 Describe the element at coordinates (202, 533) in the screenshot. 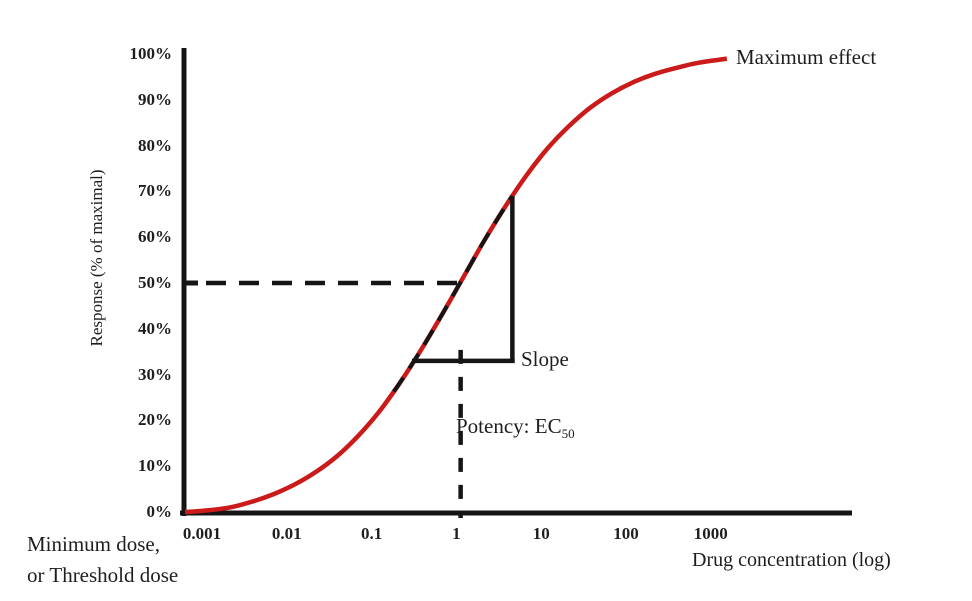

I see `x-tick-label: 0.001` at that location.